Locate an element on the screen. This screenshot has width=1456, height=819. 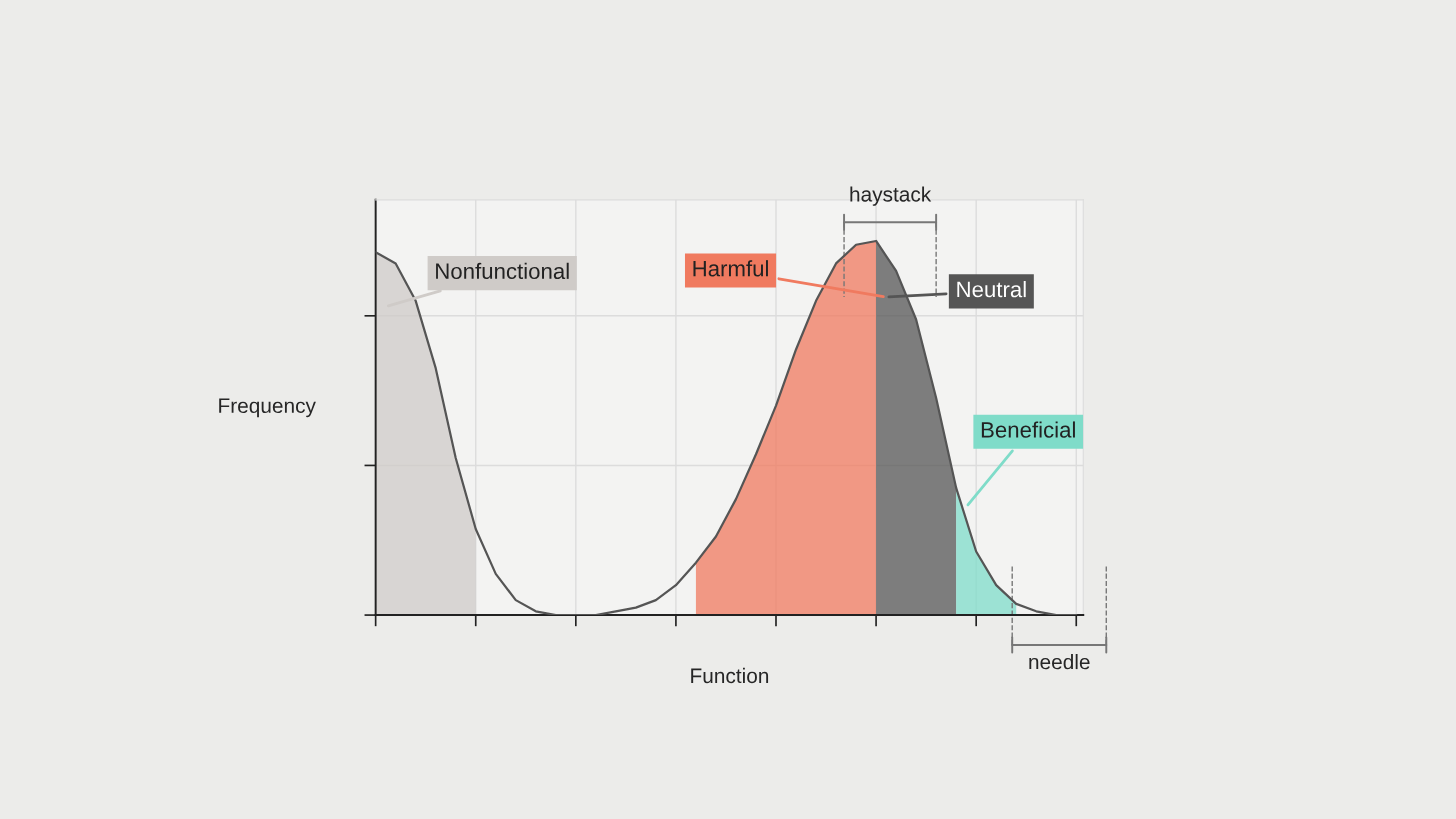
text: Beneficial is located at coordinates (1028, 429).